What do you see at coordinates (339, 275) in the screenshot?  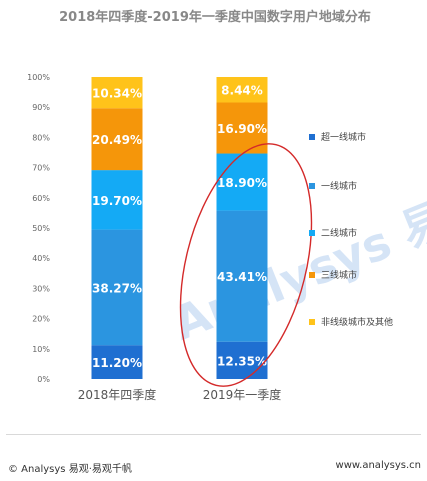 I see `legend-label: 三线城市` at bounding box center [339, 275].